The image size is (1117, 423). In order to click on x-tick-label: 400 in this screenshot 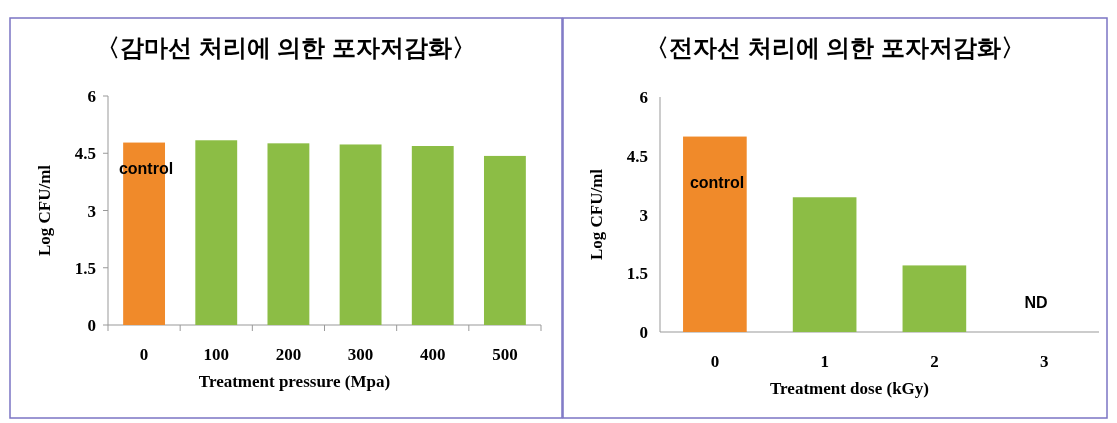, I will do `click(433, 354)`.